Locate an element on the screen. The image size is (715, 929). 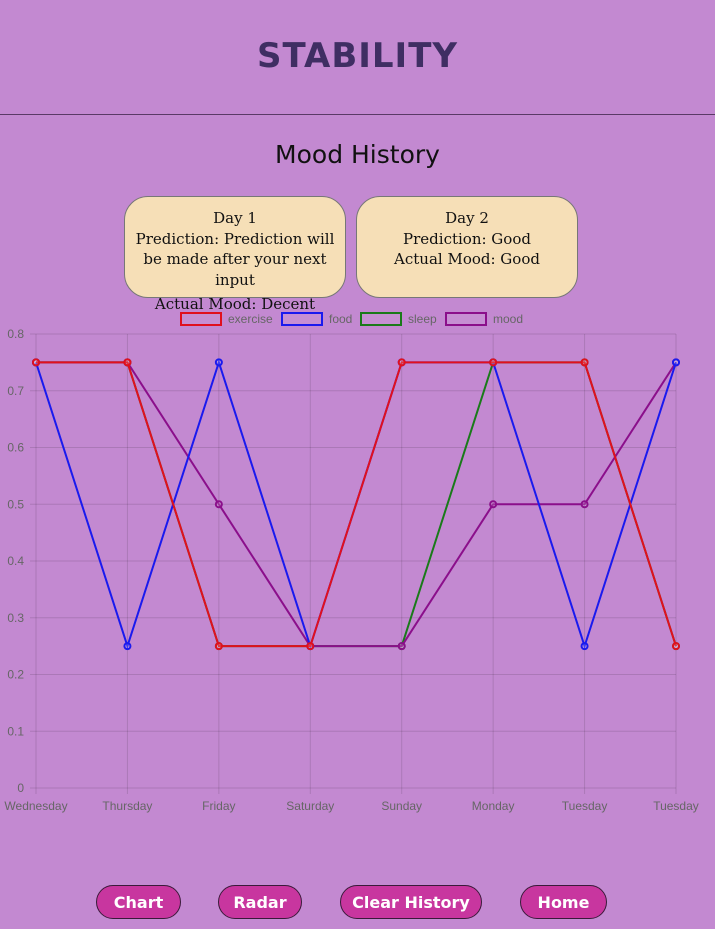
x-tick-label: Monday is located at coordinates (493, 806).